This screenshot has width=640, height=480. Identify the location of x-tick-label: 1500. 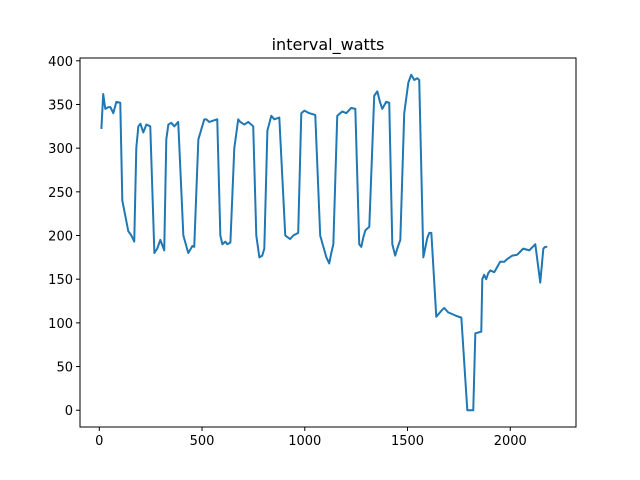
(407, 441).